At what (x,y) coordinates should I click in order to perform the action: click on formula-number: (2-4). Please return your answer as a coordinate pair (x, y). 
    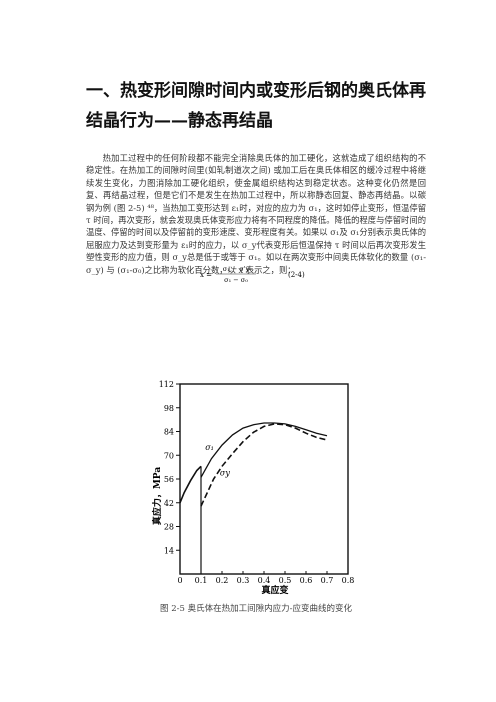
    Looking at the image, I should click on (296, 275).